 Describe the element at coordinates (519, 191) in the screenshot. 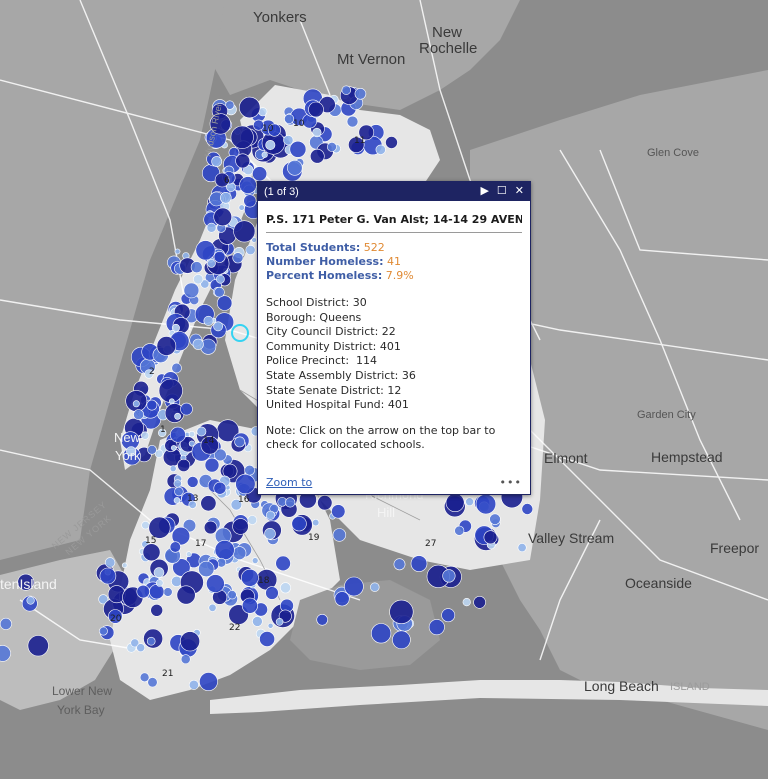

I see `close-icon: ✕` at that location.